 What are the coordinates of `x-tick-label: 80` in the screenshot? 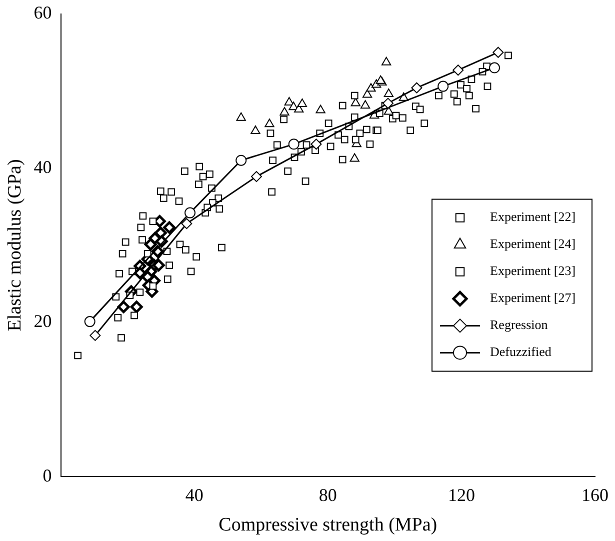 It's located at (327, 495).